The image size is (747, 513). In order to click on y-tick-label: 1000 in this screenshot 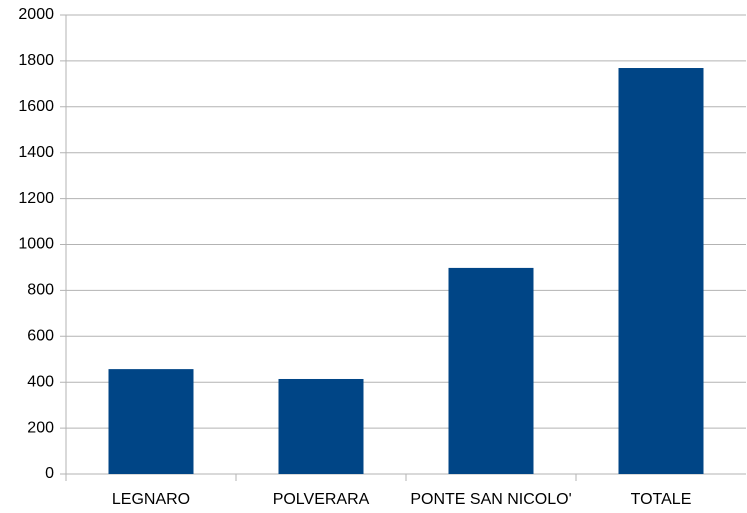, I will do `click(36, 244)`.